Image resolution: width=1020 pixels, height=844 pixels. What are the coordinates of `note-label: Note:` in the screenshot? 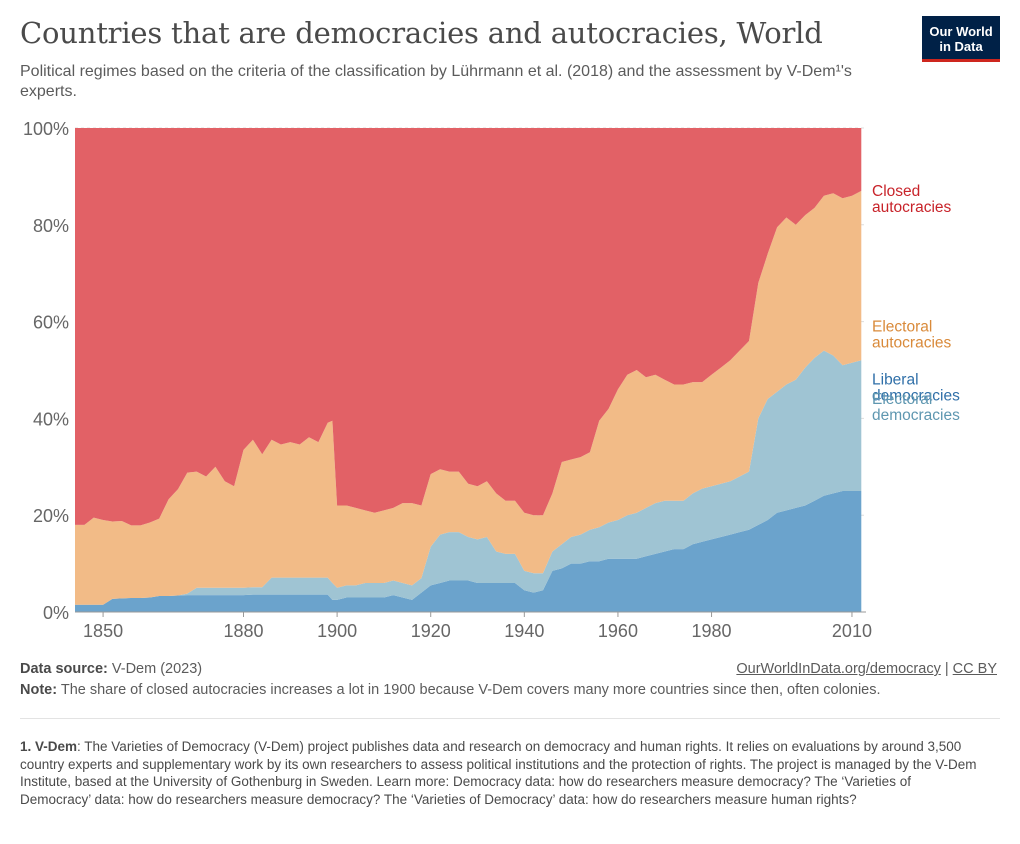 It's located at (39, 690).